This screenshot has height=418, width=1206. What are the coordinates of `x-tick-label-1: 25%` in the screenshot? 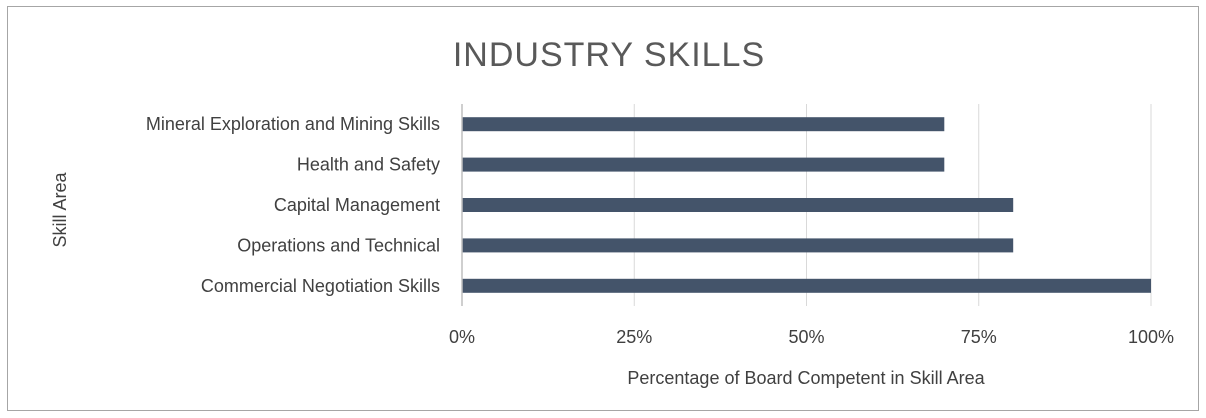 It's located at (634, 337).